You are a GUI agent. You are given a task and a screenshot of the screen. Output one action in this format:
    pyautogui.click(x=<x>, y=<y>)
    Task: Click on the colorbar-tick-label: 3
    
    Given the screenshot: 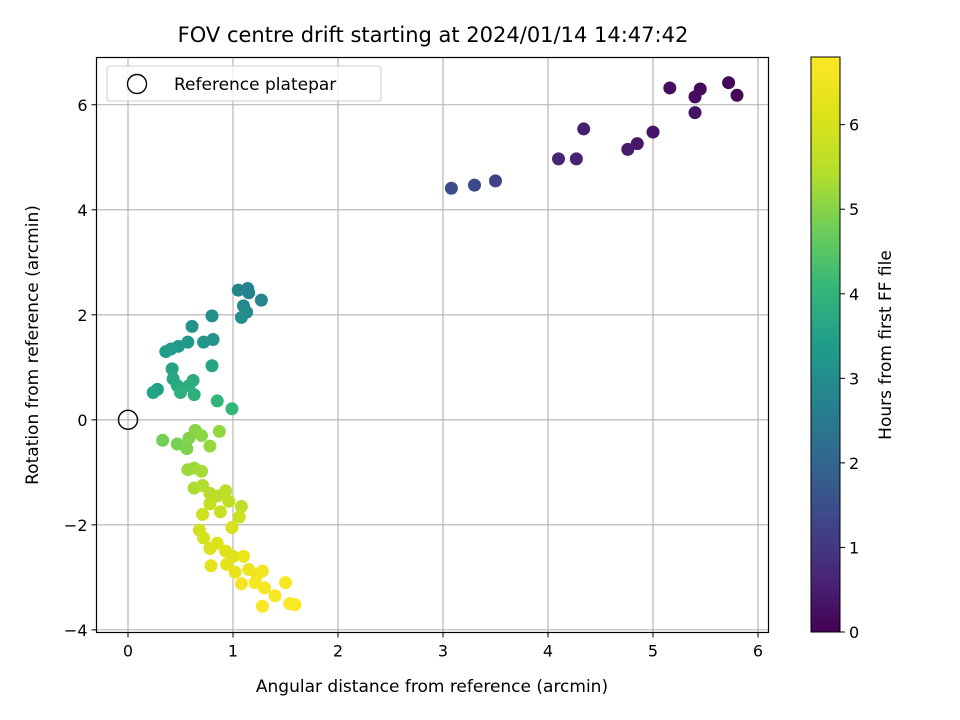 What is the action you would take?
    pyautogui.click(x=854, y=378)
    